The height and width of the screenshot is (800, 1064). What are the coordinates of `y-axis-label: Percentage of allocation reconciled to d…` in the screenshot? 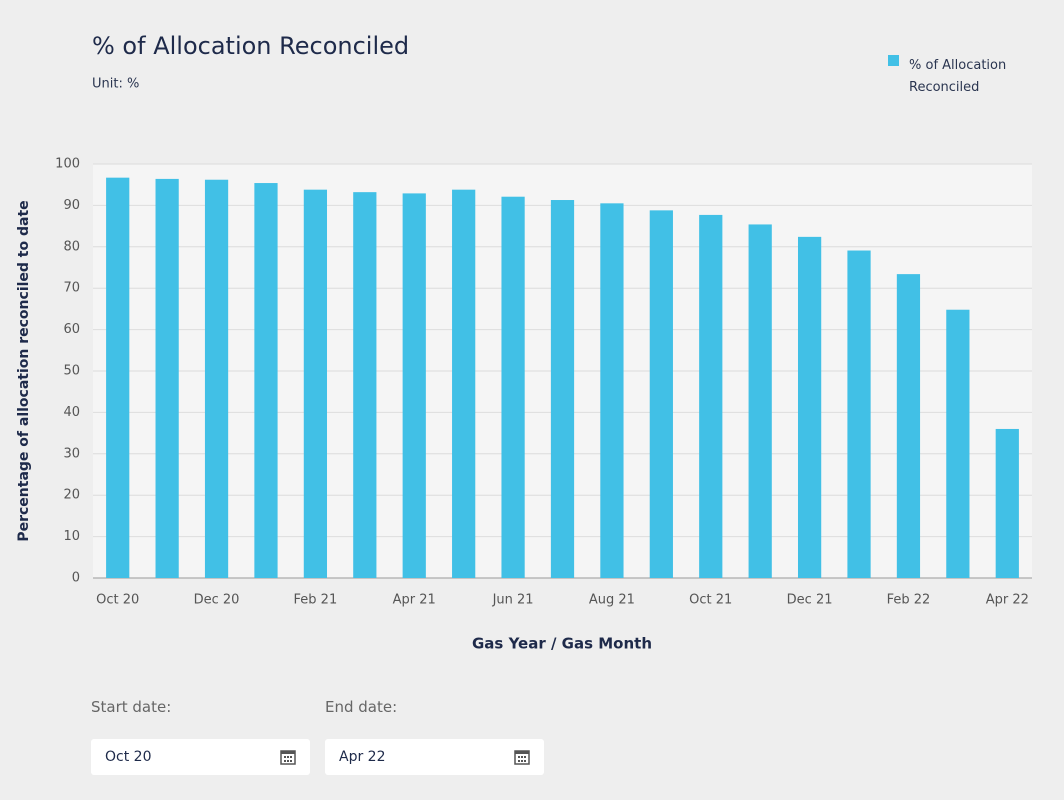 It's located at (24, 370).